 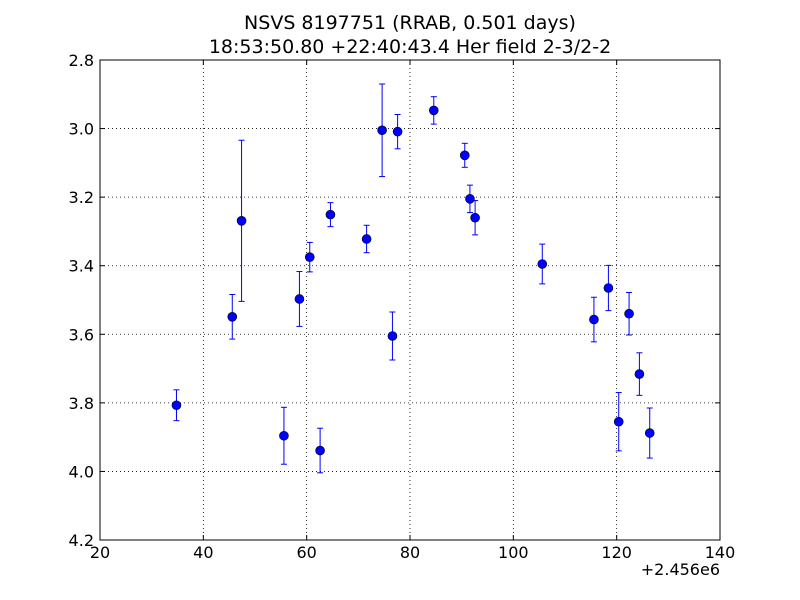 I want to click on x-tick-label: 60, so click(x=306, y=552).